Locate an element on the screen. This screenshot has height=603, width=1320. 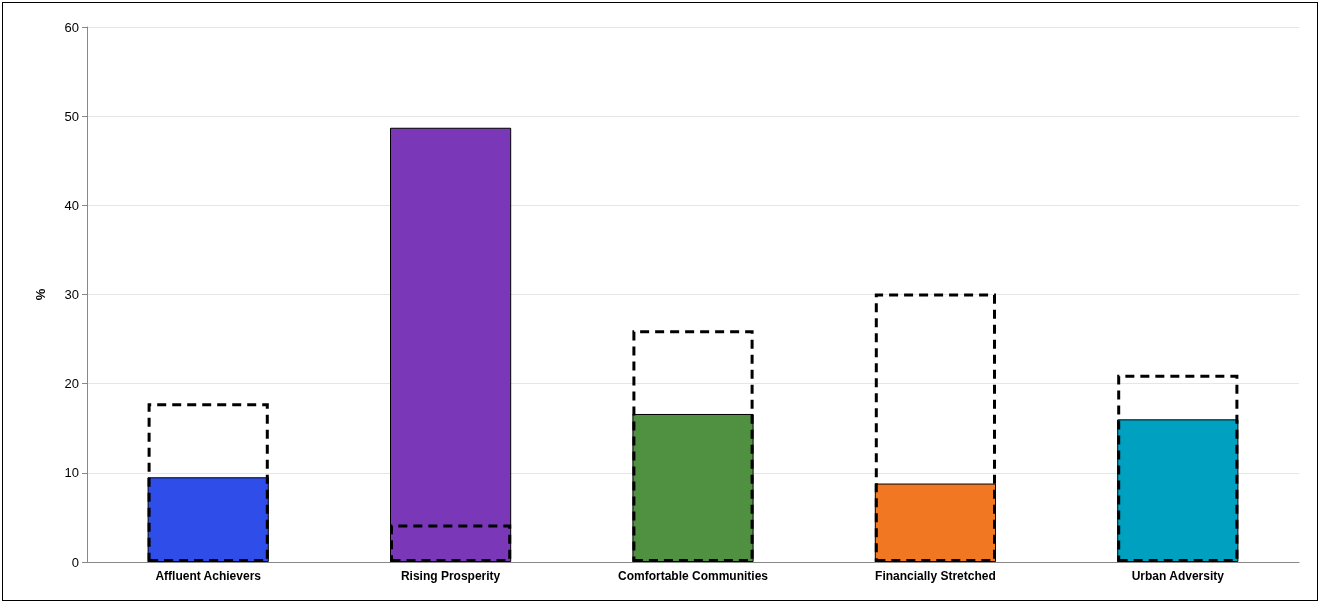
y-tick-label: 50 is located at coordinates (71, 116).